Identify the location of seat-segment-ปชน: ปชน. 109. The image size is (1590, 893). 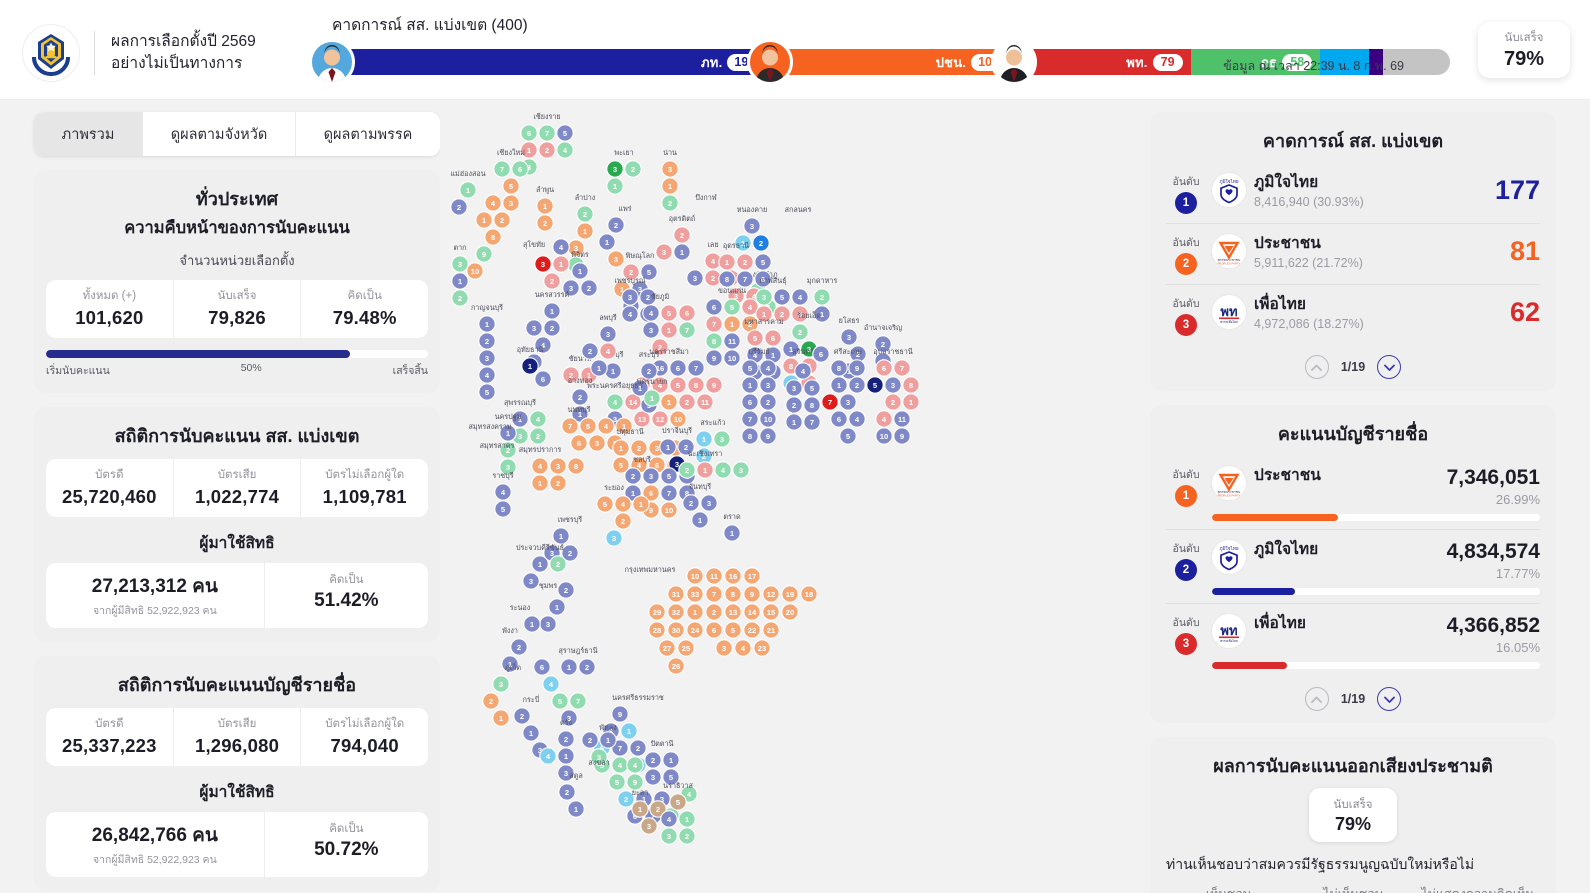
(892, 62).